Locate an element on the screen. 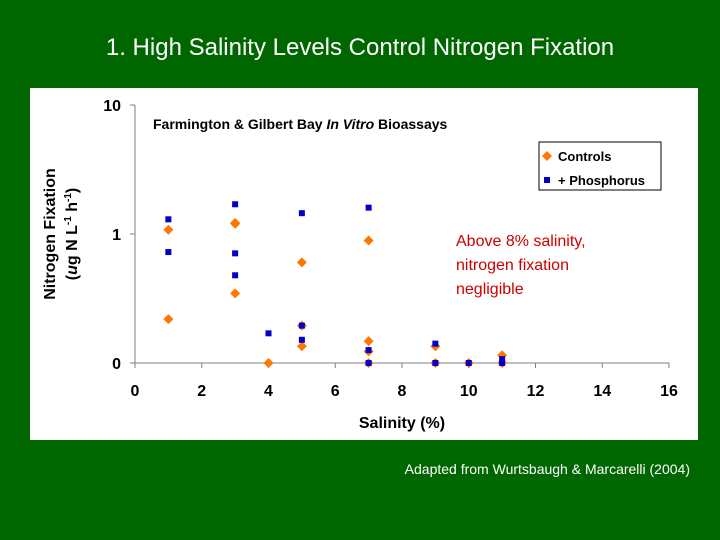 This screenshot has height=540, width=720. legend-box is located at coordinates (600, 166).